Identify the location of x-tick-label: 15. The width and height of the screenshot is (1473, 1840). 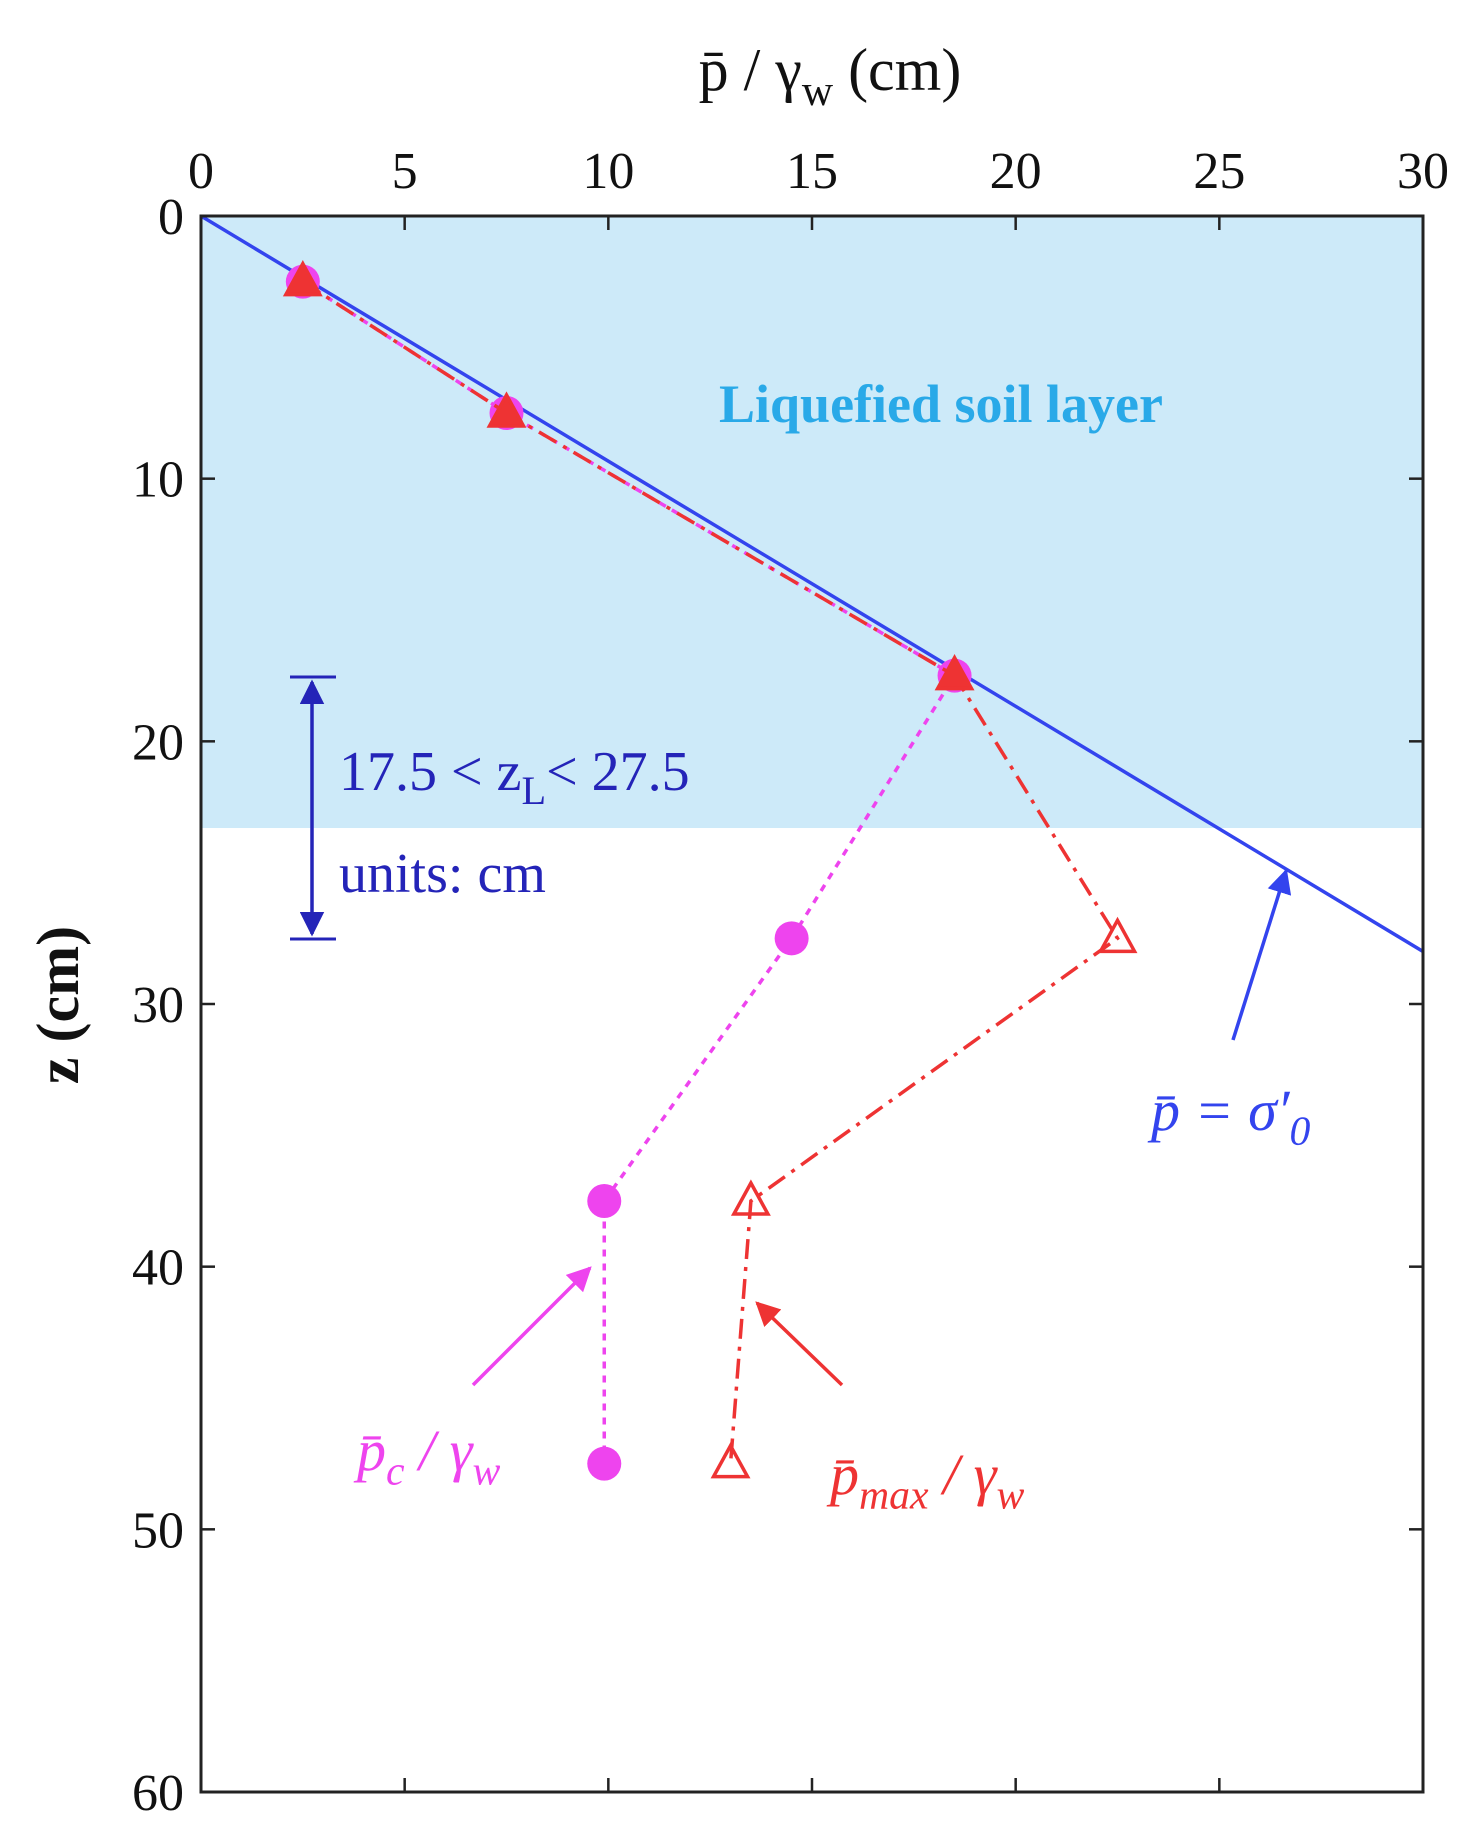
(812, 171).